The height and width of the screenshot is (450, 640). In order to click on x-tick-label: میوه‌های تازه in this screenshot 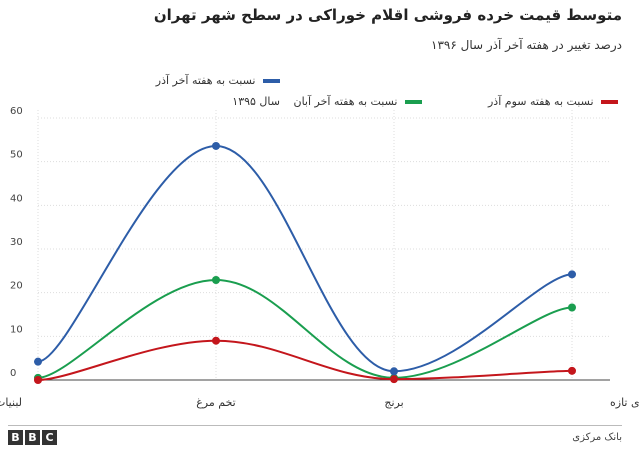, I will do `click(625, 402)`.